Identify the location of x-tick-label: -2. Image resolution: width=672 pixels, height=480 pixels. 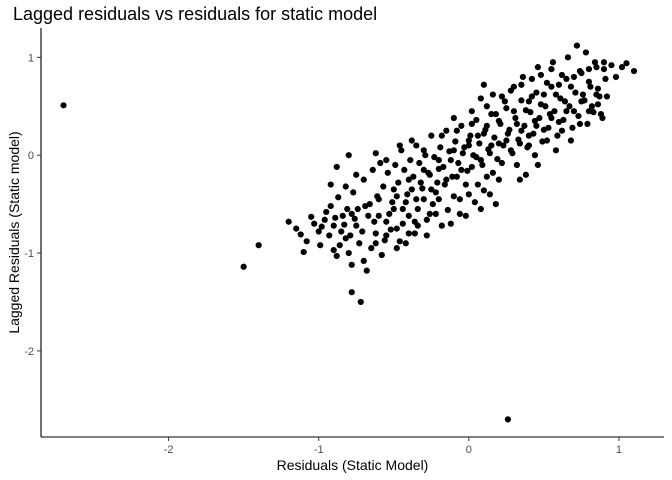
(169, 450).